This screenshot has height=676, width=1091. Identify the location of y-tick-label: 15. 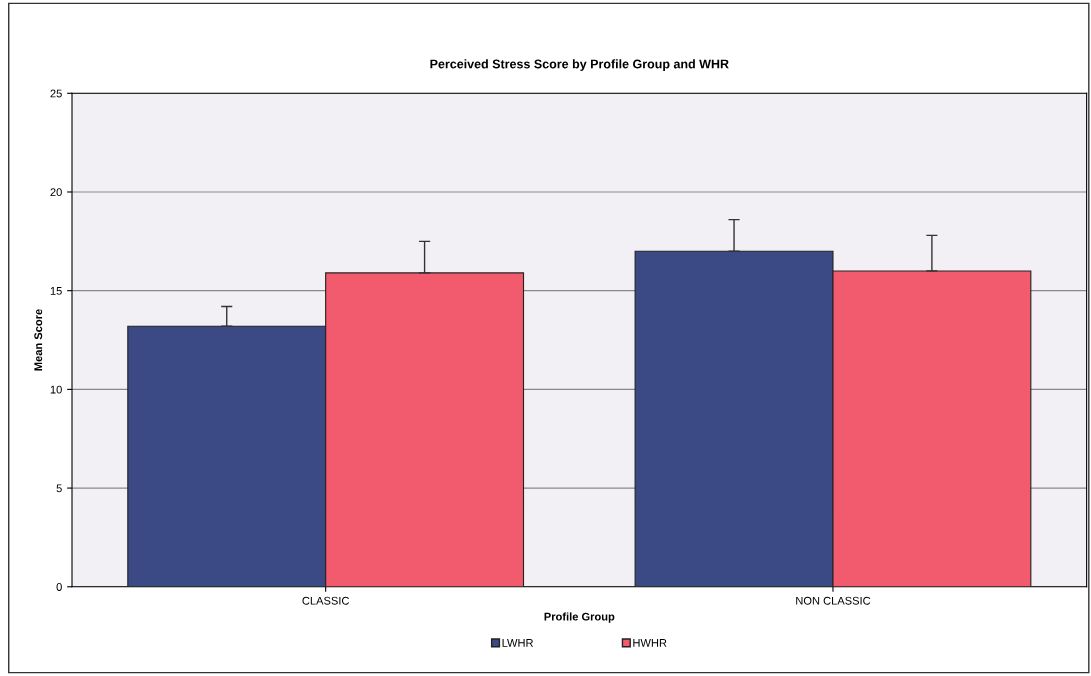
(56, 291).